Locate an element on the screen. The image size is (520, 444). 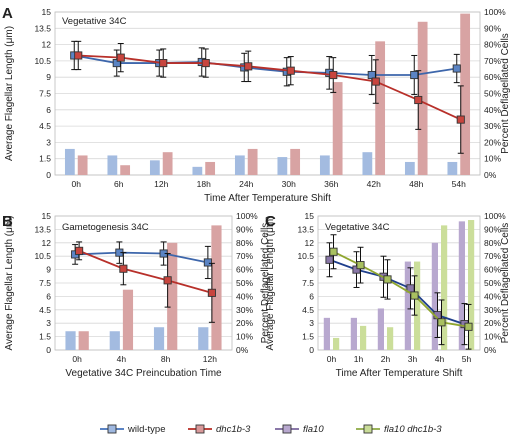
legend-label: fla10 dhc1b-3 is located at coordinates (413, 429).